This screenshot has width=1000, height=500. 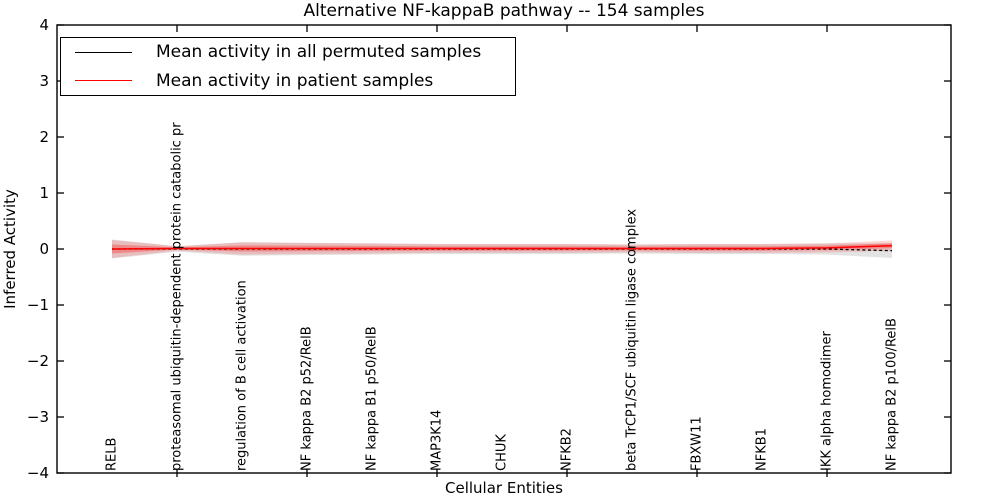 I want to click on x-category-label: FBXW11, so click(x=697, y=443).